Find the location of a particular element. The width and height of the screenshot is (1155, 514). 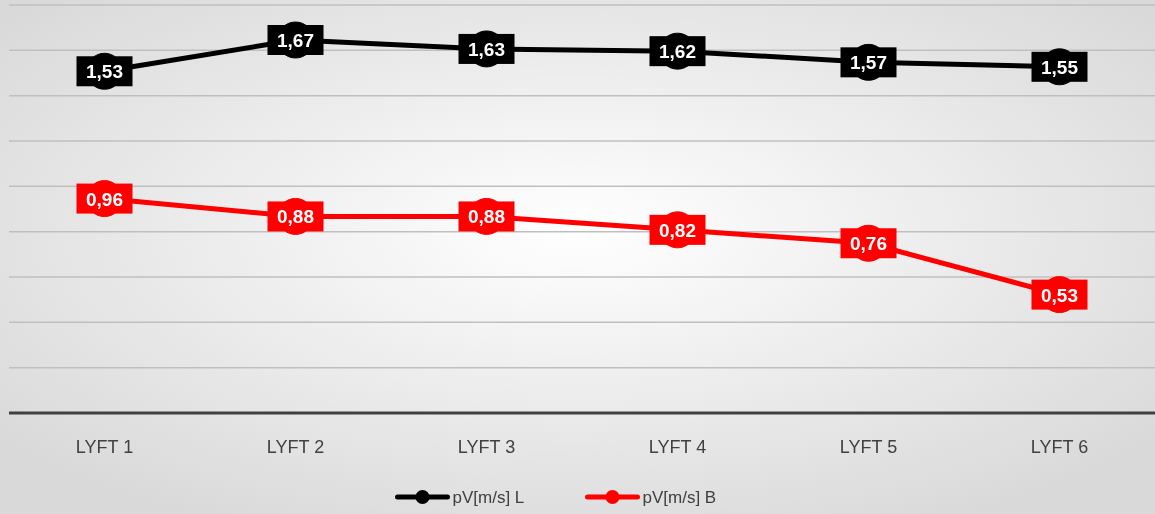

legend-label: pV[m/s] B is located at coordinates (679, 497).